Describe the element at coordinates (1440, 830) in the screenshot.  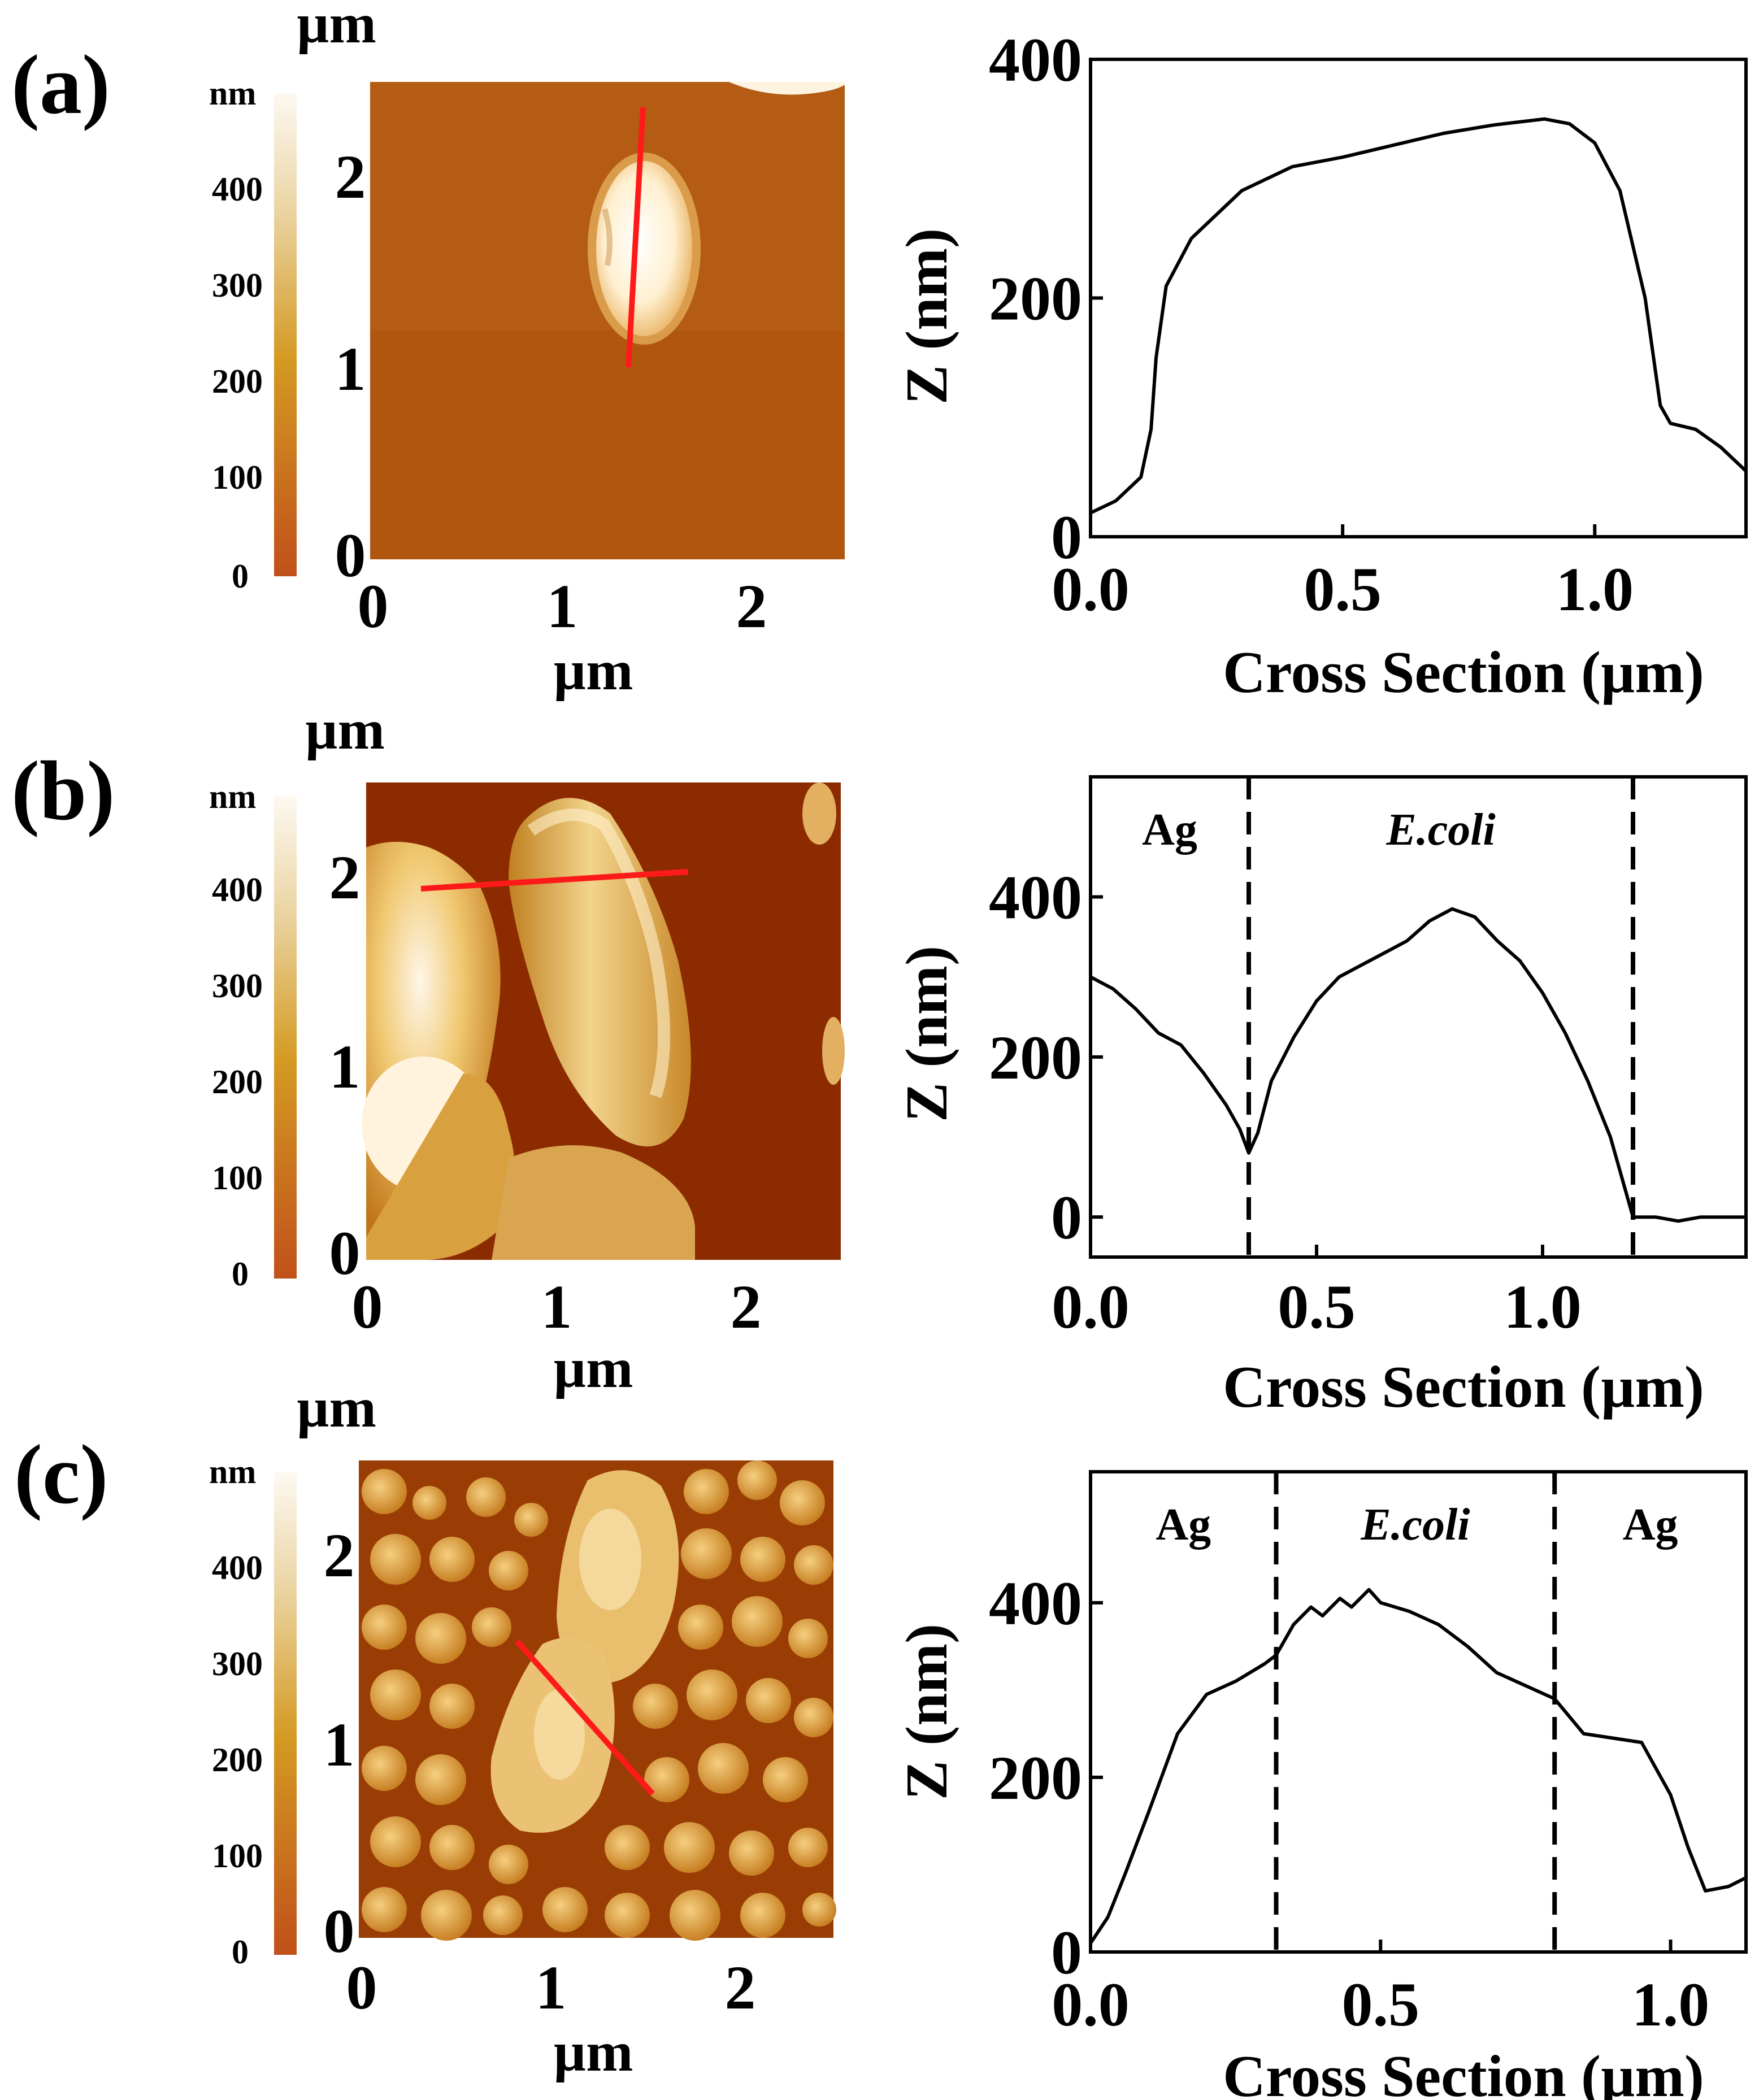
I see `region-label: E.coli` at that location.